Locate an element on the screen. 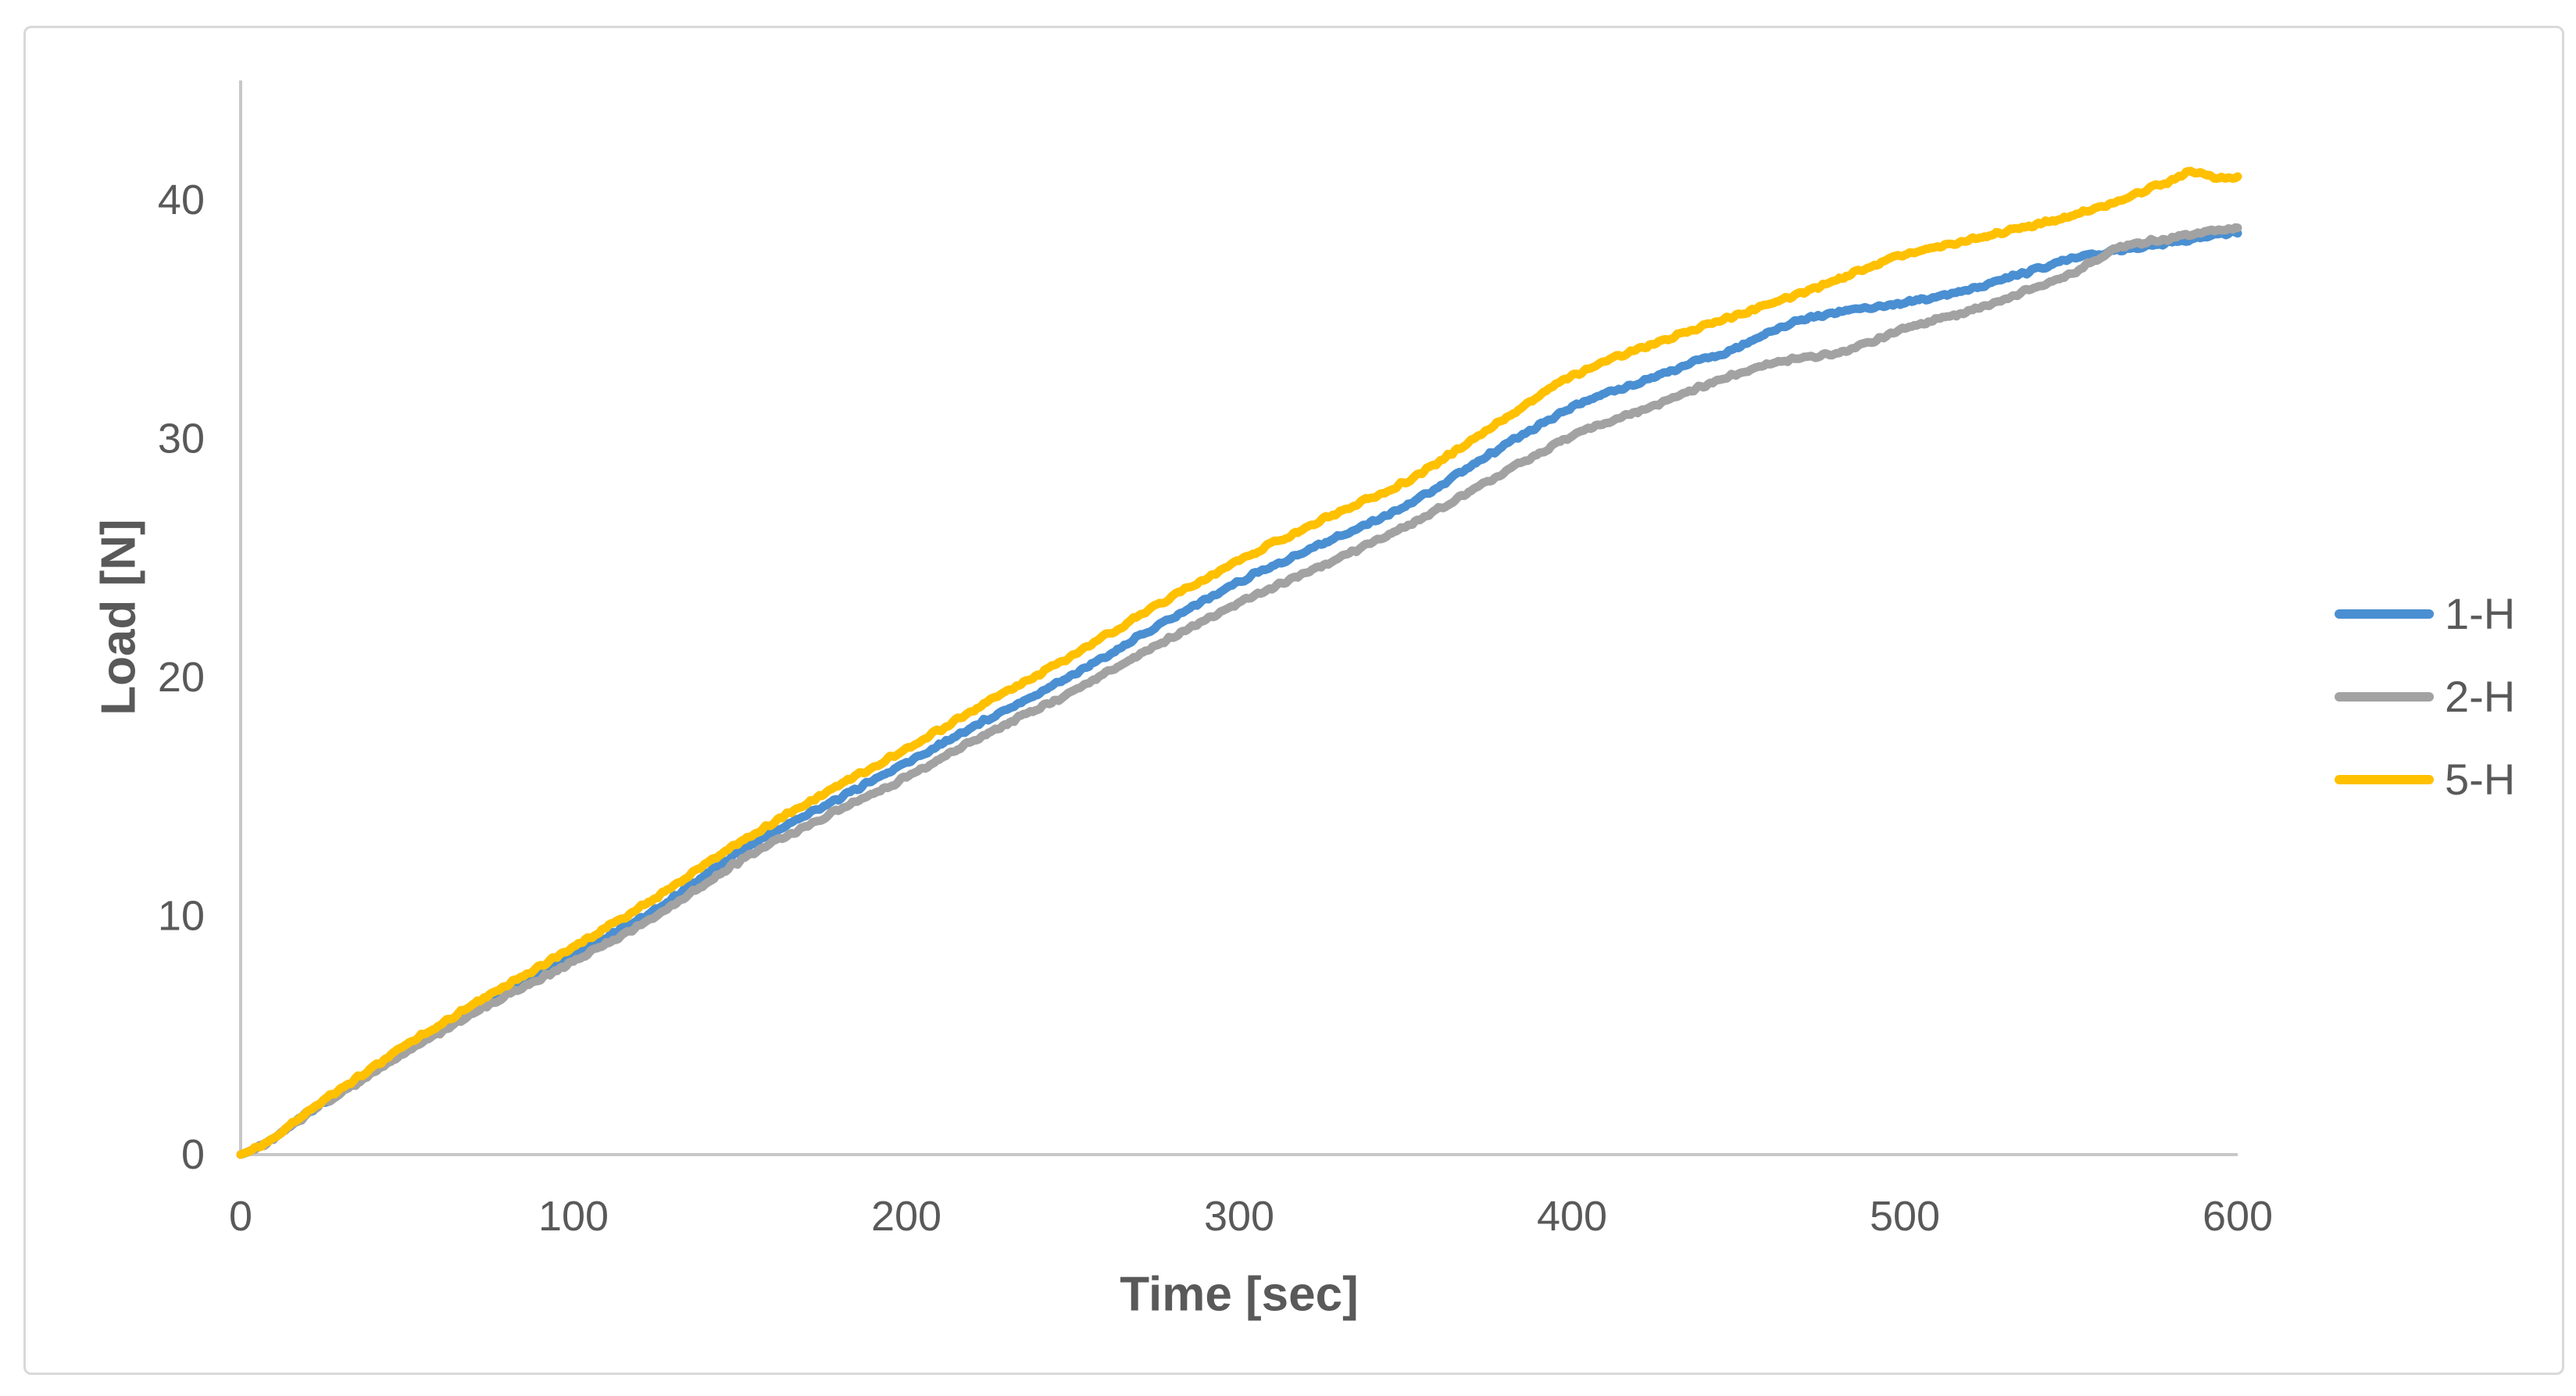  x-tick-label: 100 is located at coordinates (573, 1216).